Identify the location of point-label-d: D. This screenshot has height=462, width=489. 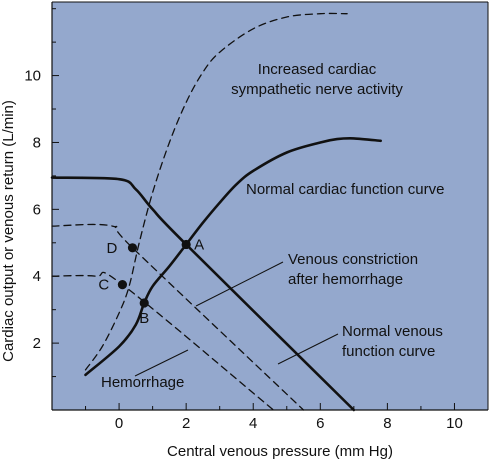
(111, 248).